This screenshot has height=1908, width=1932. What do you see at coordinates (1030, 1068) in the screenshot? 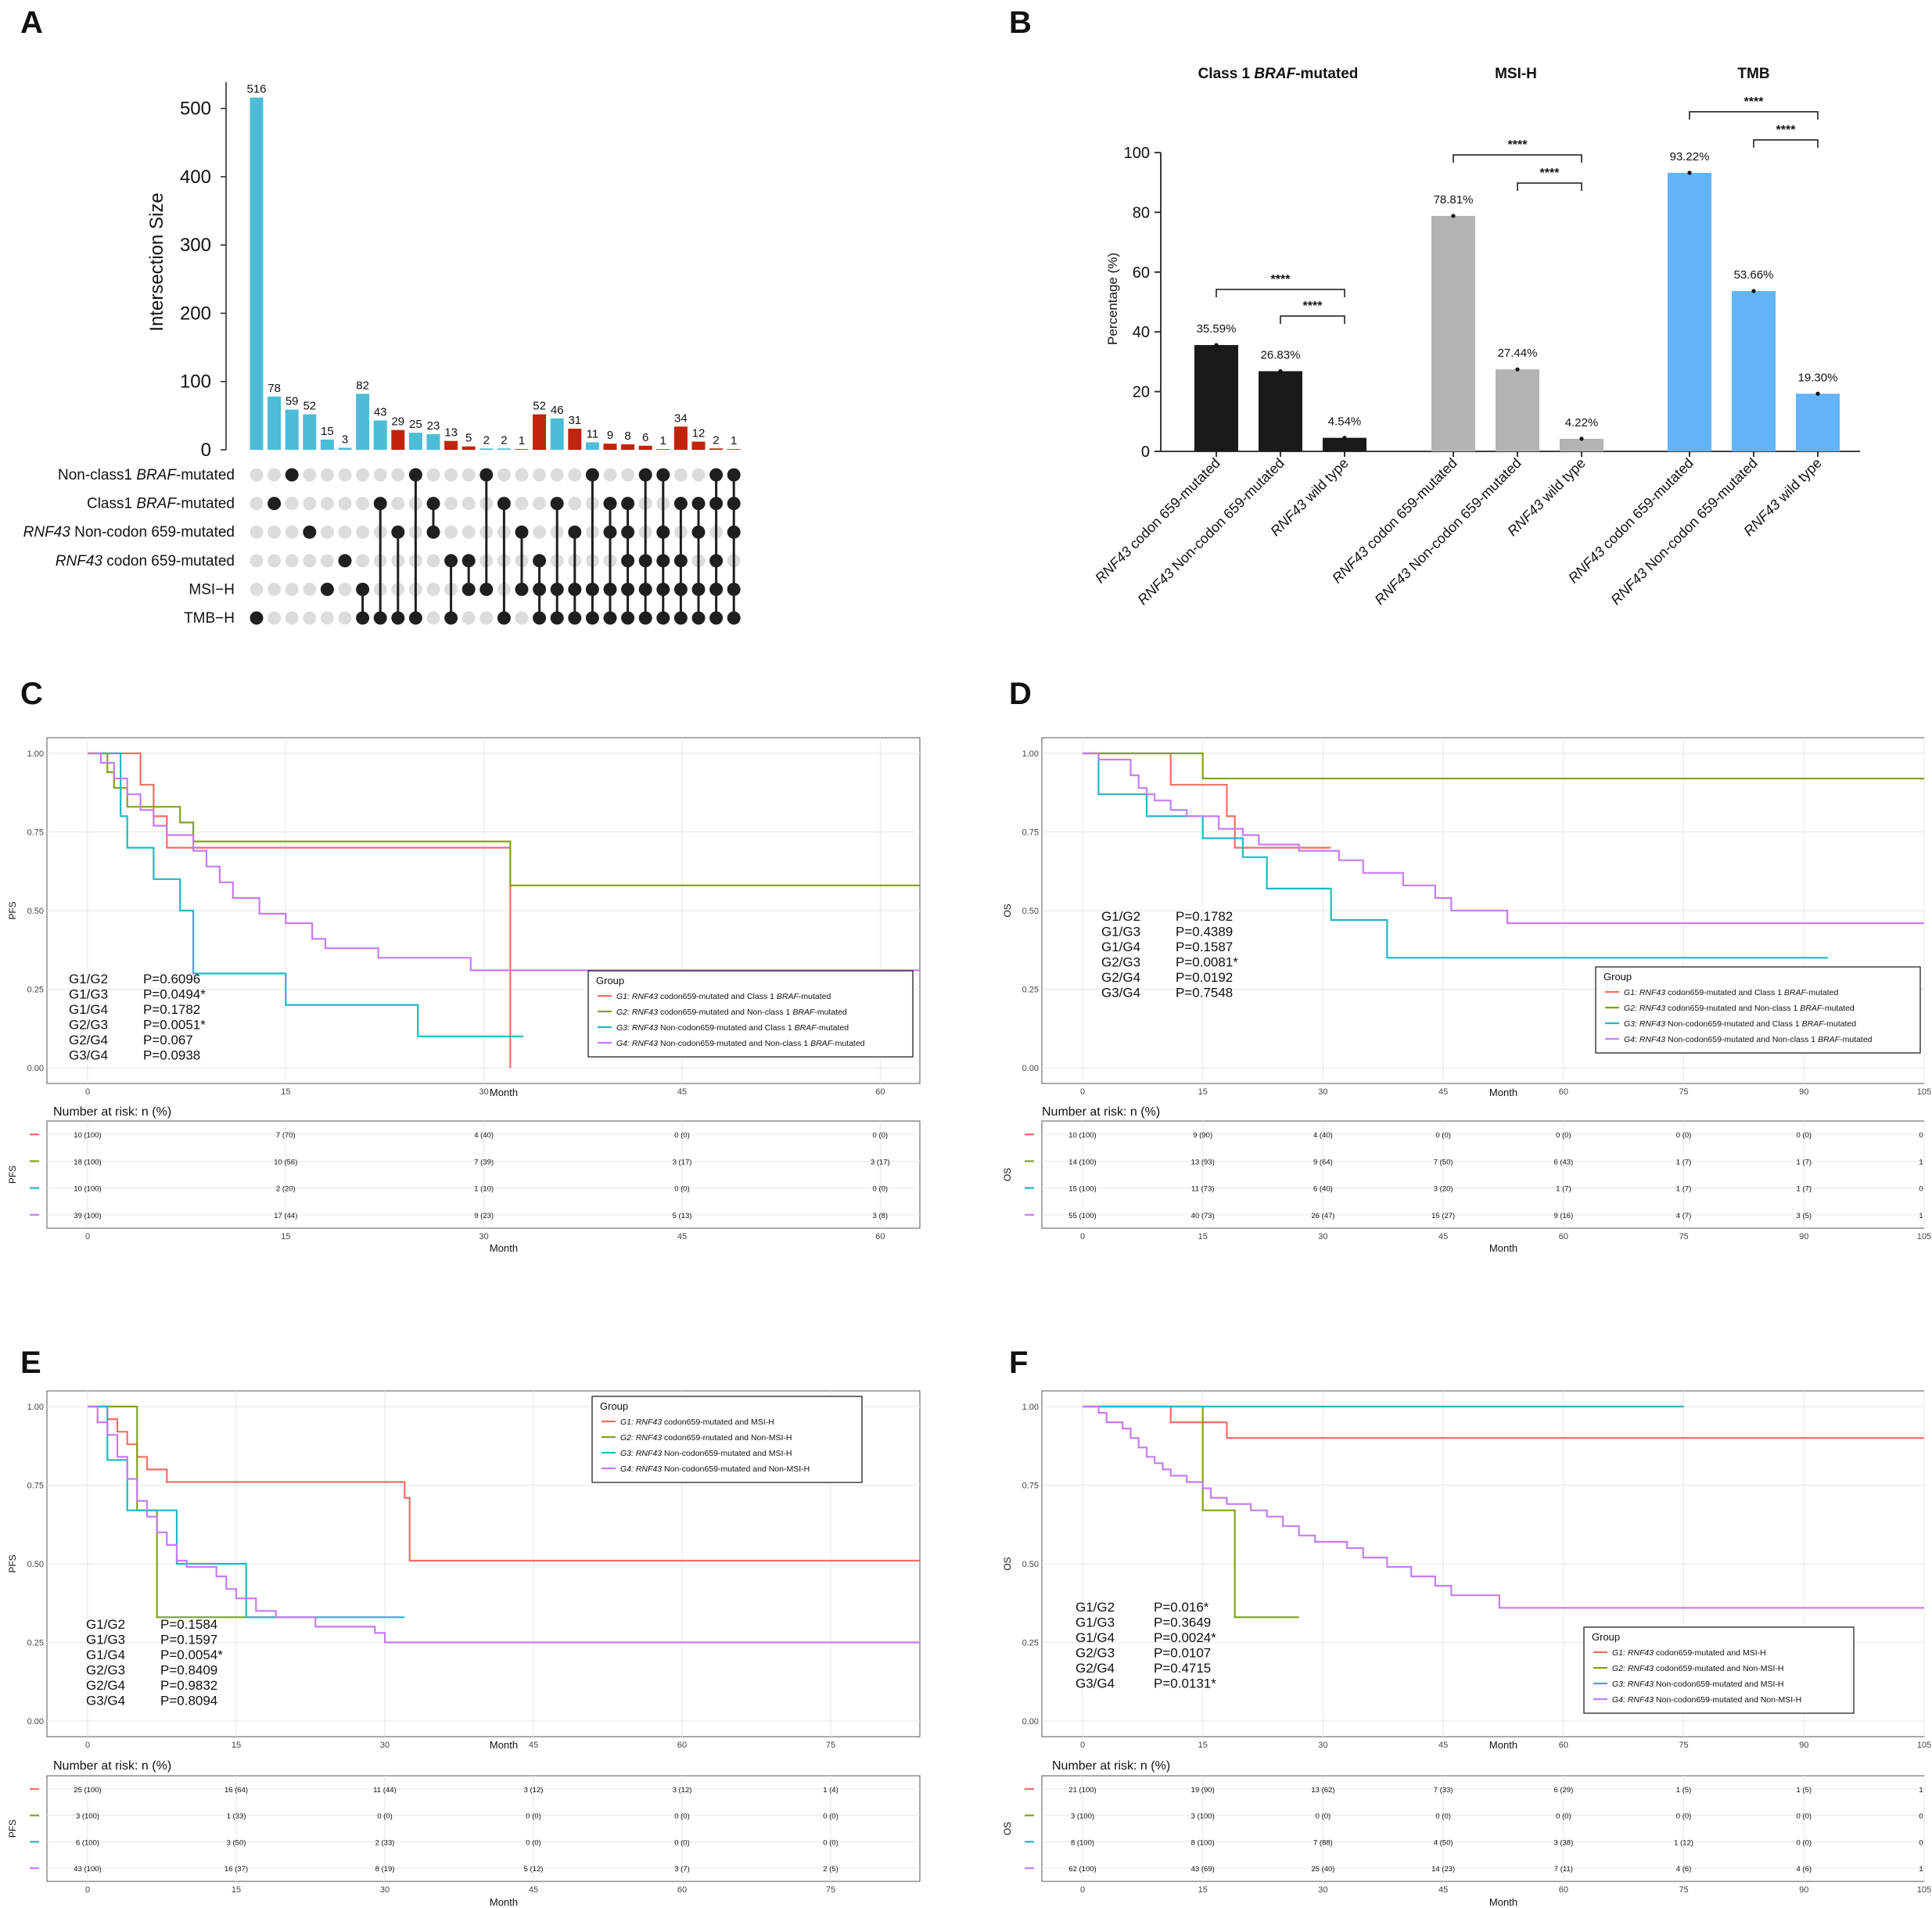
I see `km-y-tick-label: 0.00` at bounding box center [1030, 1068].